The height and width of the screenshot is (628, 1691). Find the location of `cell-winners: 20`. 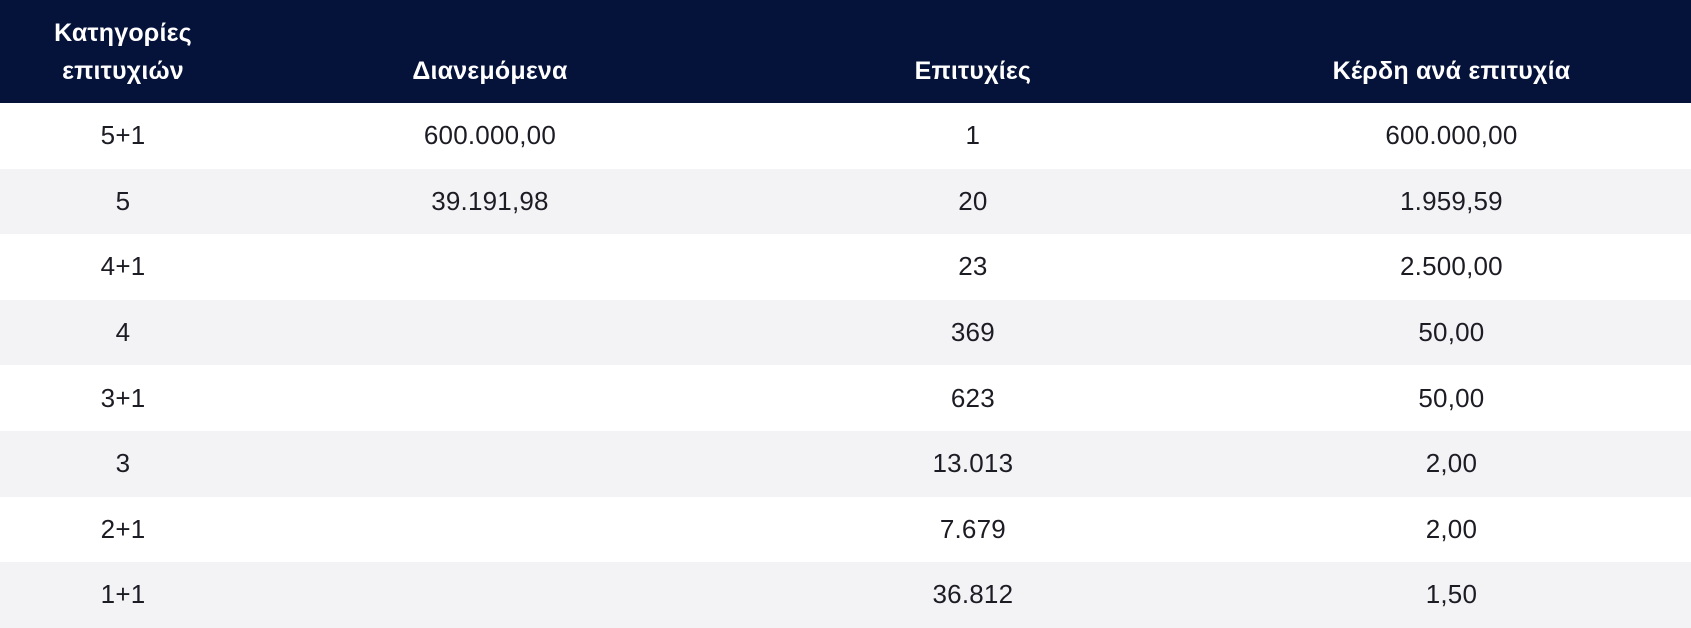

cell-winners: 20 is located at coordinates (973, 200).